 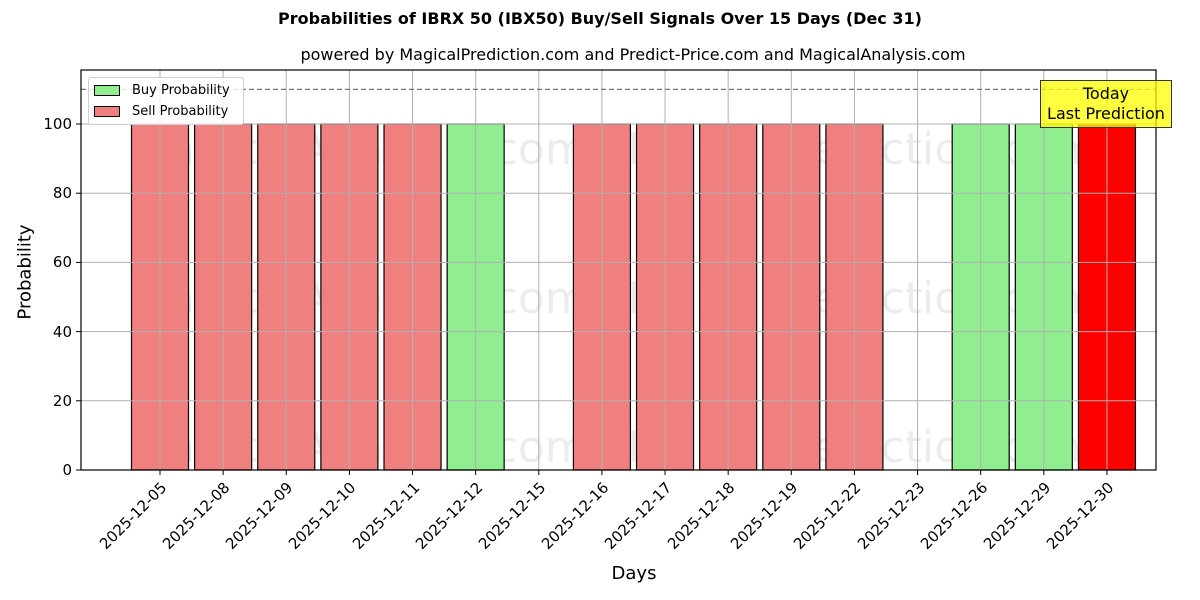 I want to click on y-tick-label: 100, so click(x=57, y=124).